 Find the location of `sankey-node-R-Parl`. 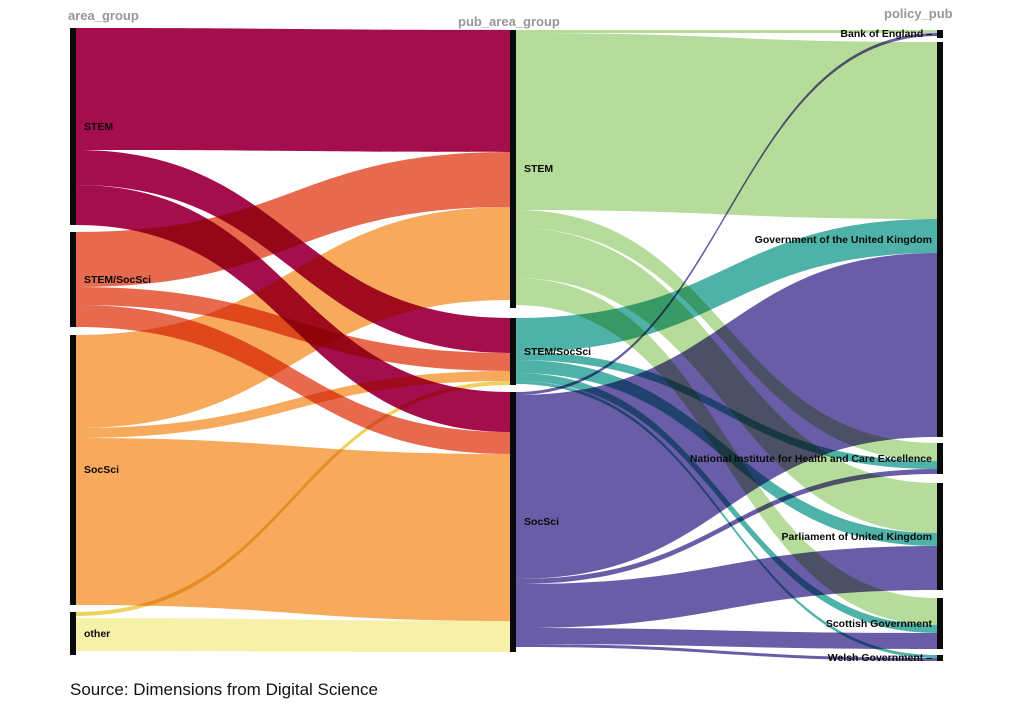

sankey-node-R-Parl is located at coordinates (940, 536).